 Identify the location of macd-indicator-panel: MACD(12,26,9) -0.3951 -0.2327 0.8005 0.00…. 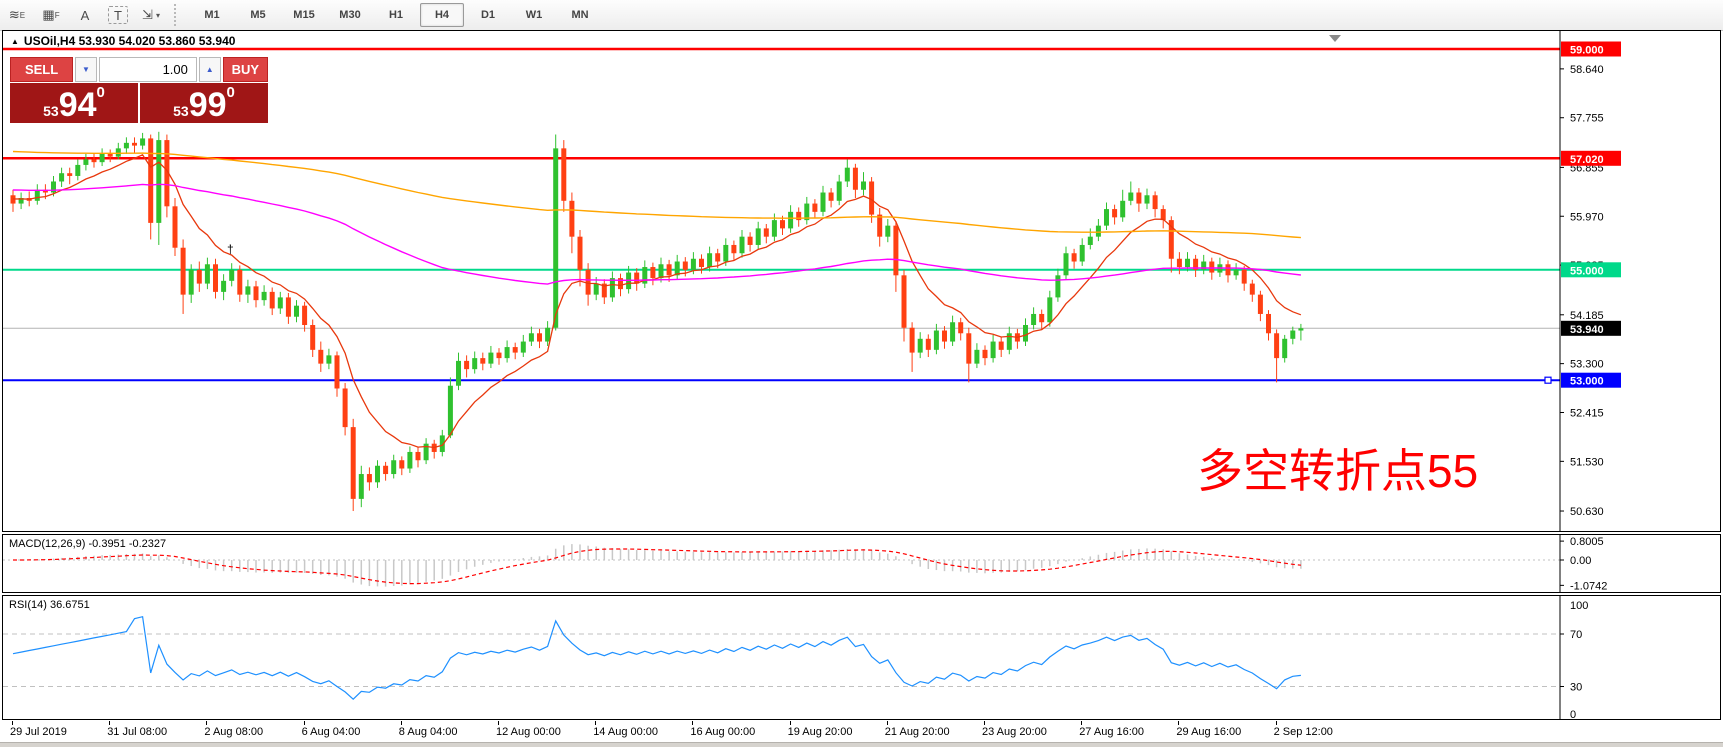
(861, 563).